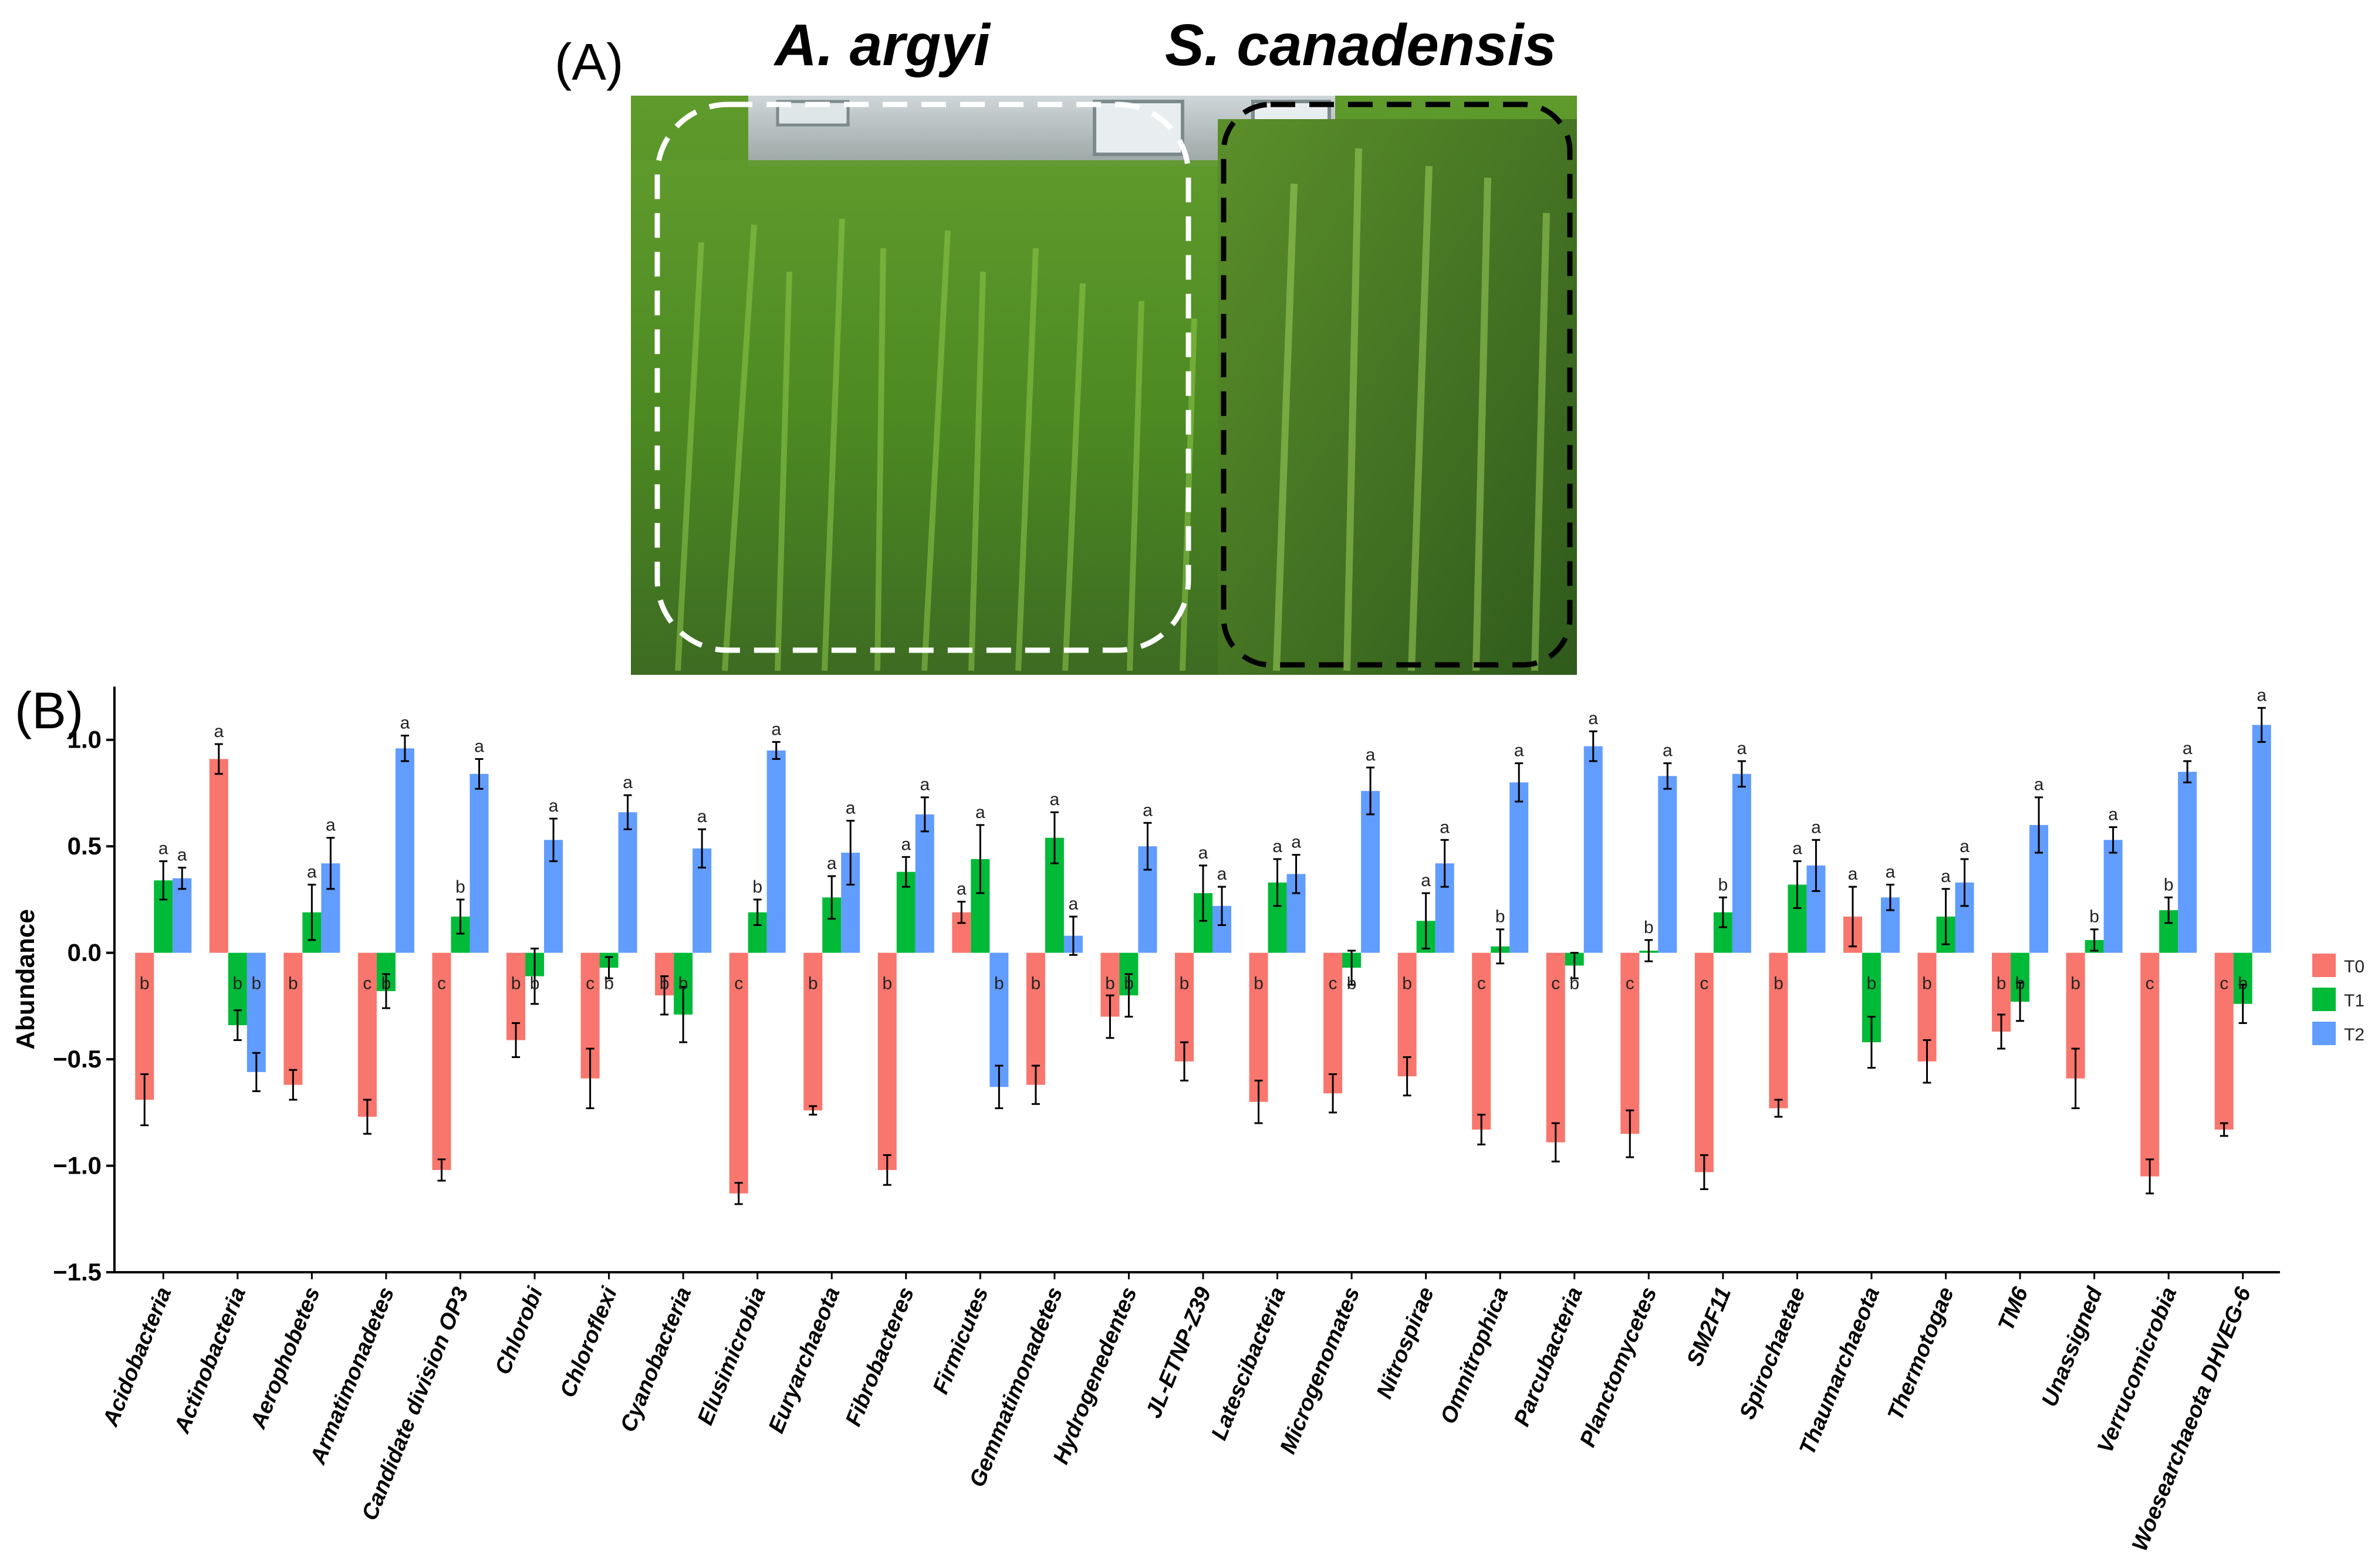 The height and width of the screenshot is (1568, 2378). Describe the element at coordinates (2324, 1033) in the screenshot. I see `legend-swatch-t2` at that location.